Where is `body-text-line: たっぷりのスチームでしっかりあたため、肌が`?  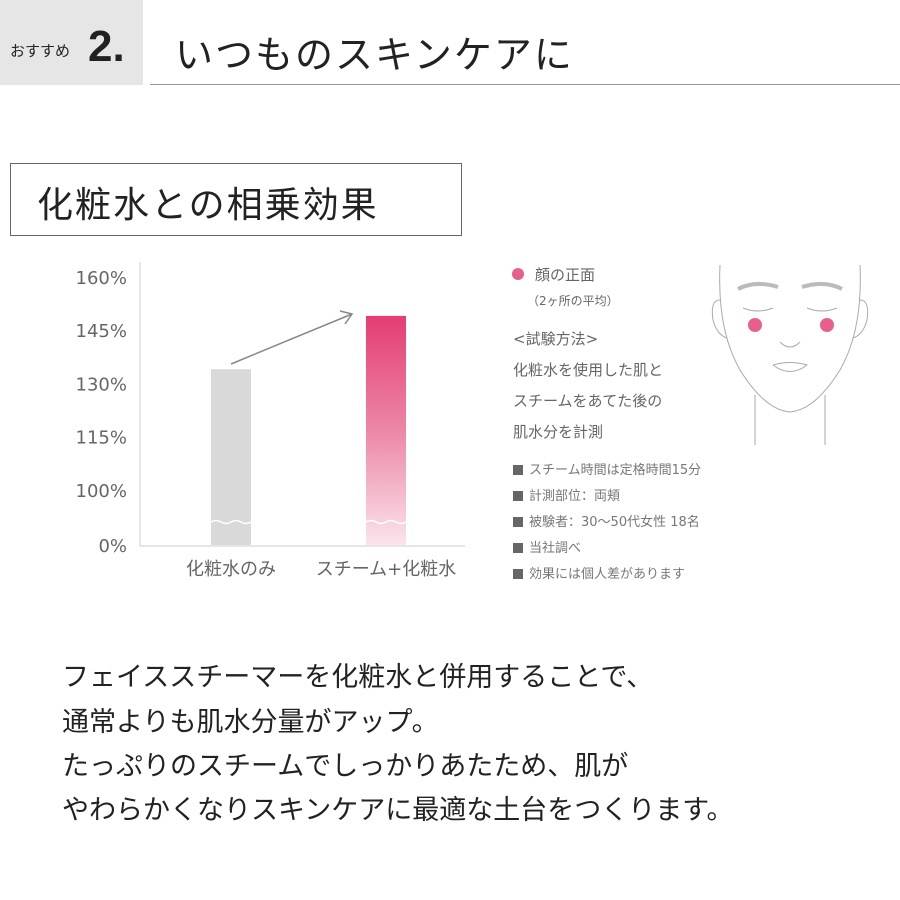
body-text-line: たっぷりのスチームでしっかりあたため、肌が is located at coordinates (345, 766).